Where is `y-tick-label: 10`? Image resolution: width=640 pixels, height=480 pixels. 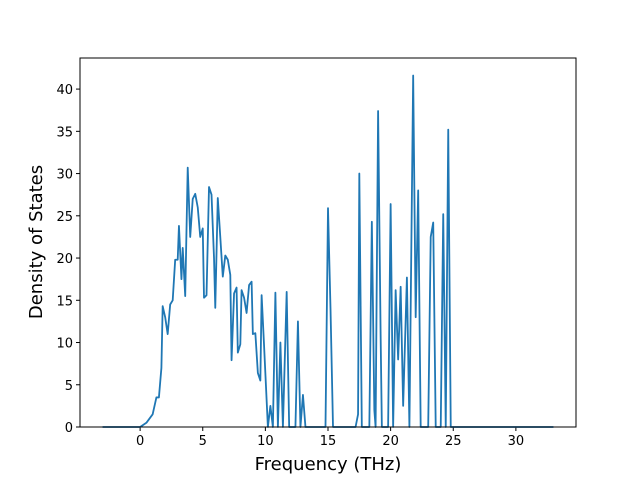 y-tick-label: 10 is located at coordinates (64, 344).